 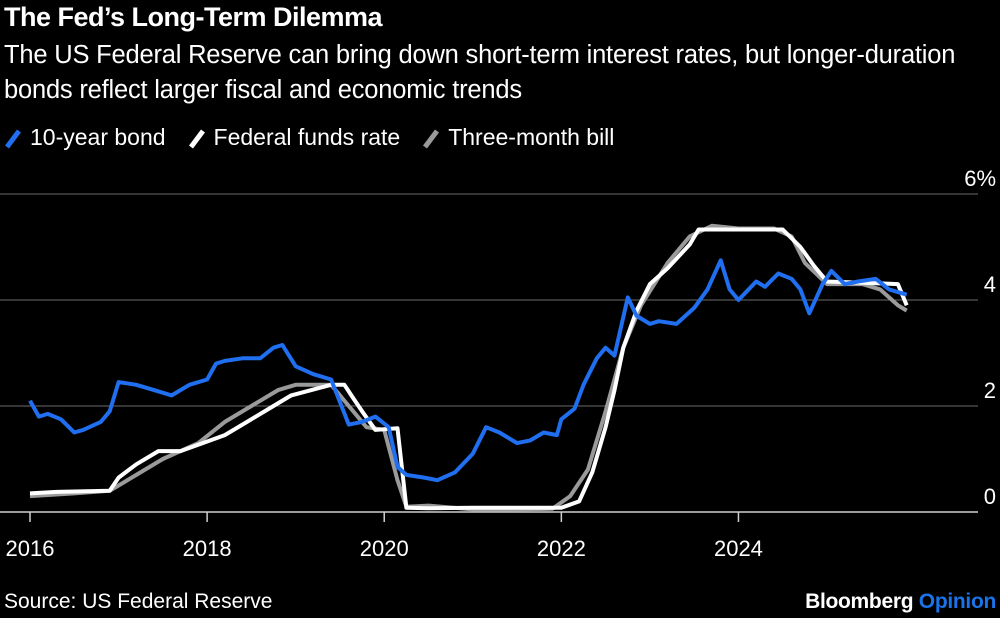 What do you see at coordinates (859, 601) in the screenshot?
I see `brand-name: Bloomberg` at bounding box center [859, 601].